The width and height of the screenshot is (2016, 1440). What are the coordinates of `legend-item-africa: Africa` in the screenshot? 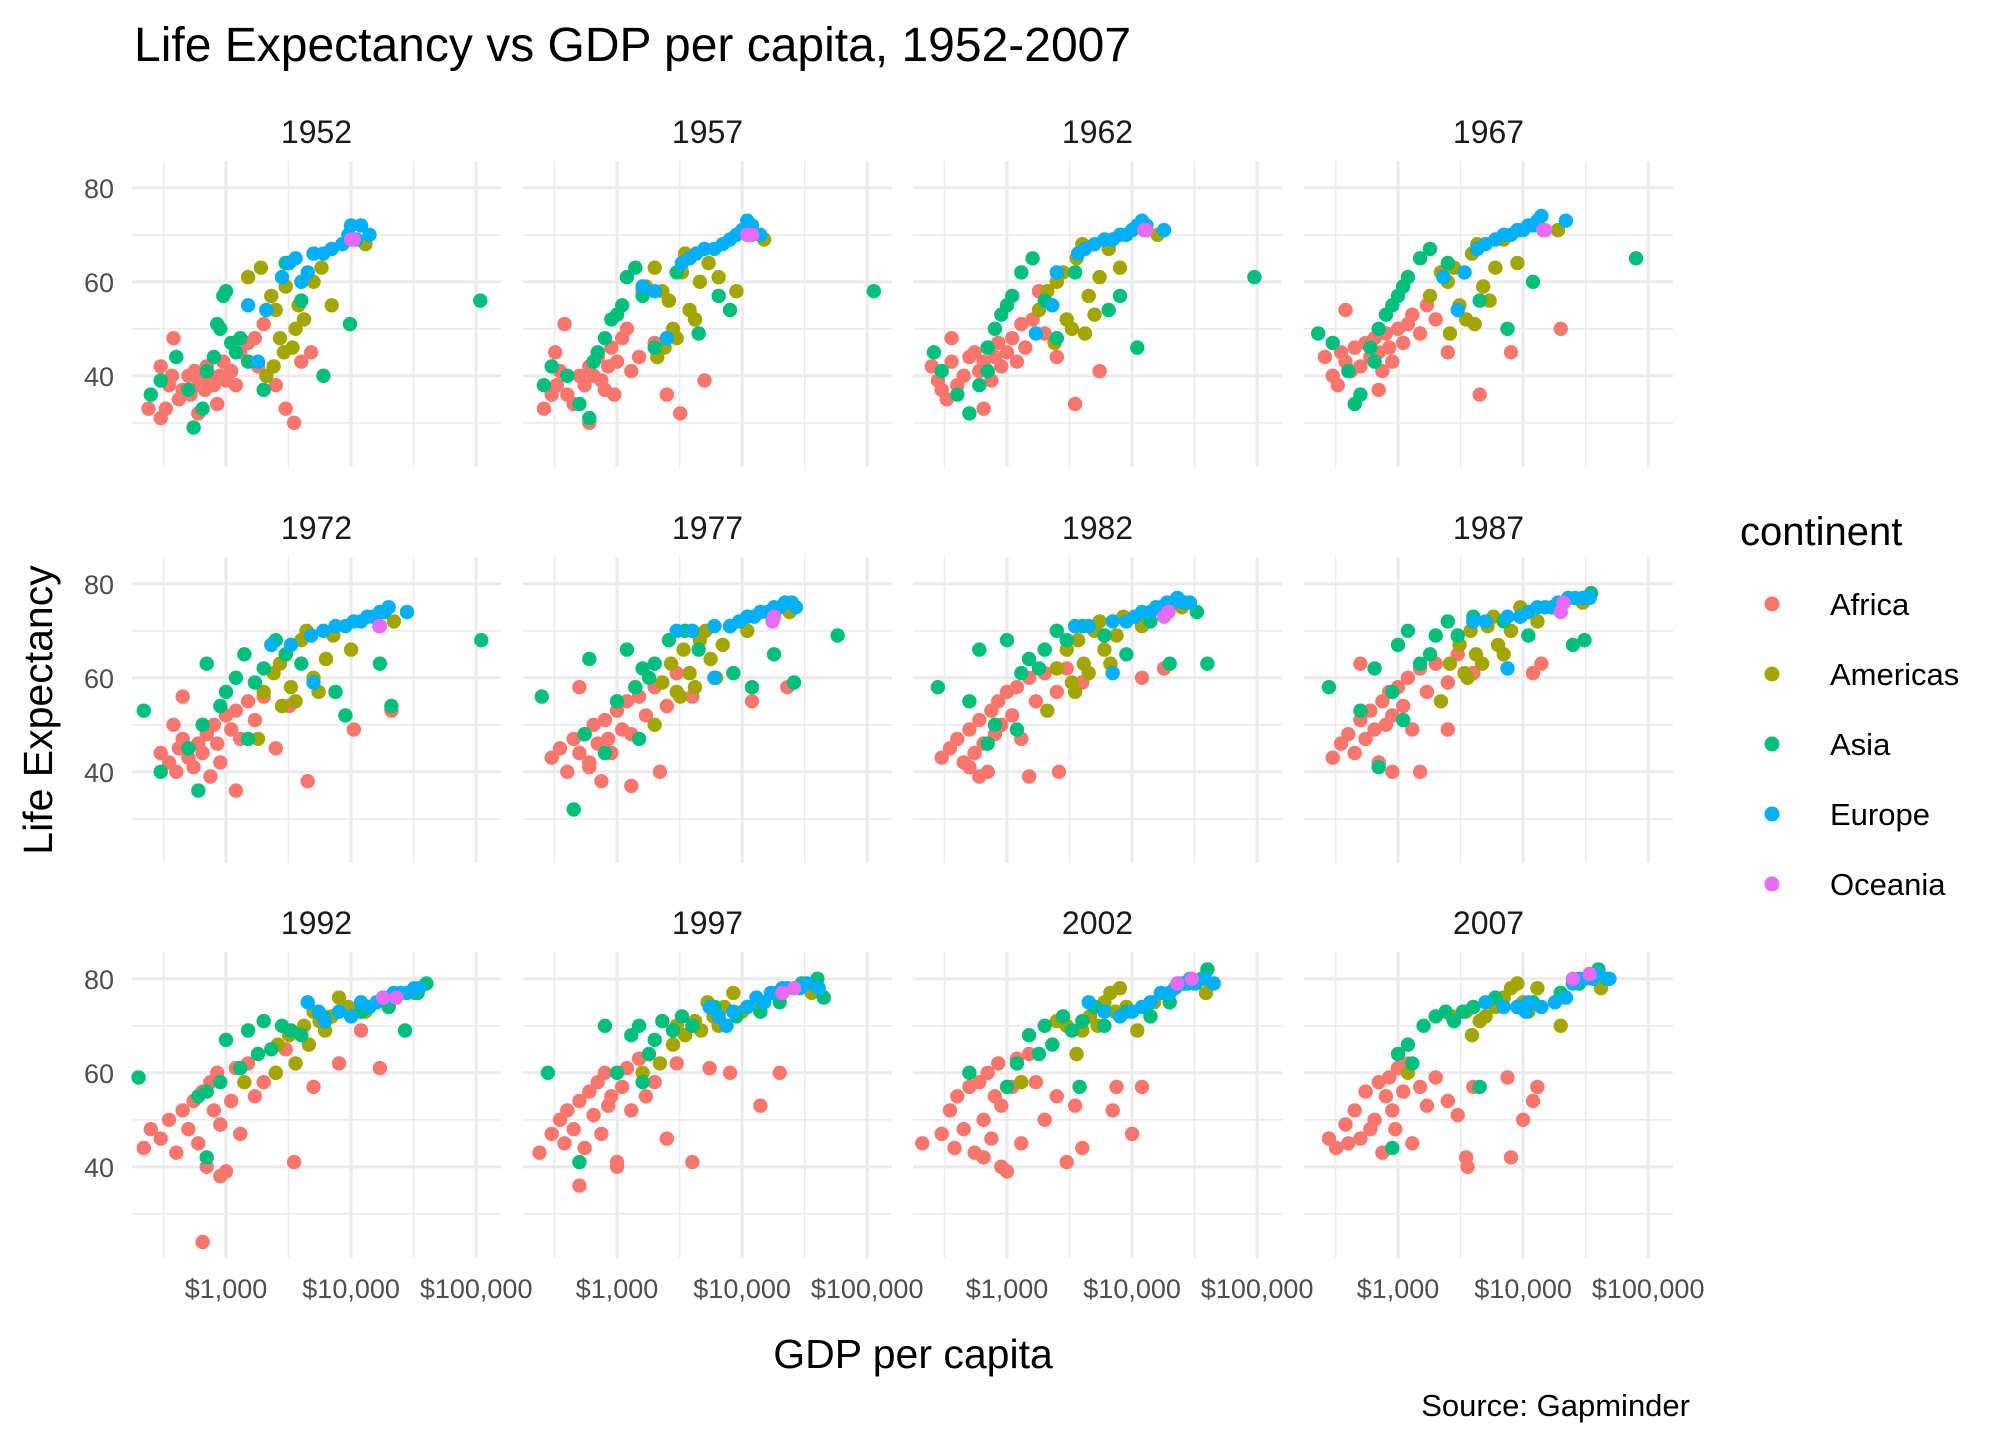 It's located at (1837, 604).